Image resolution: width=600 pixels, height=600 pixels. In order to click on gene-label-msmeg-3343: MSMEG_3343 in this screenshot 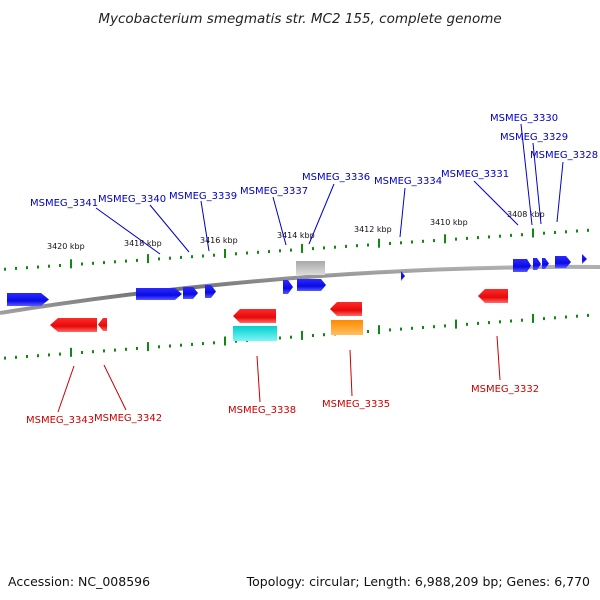, I will do `click(60, 420)`.